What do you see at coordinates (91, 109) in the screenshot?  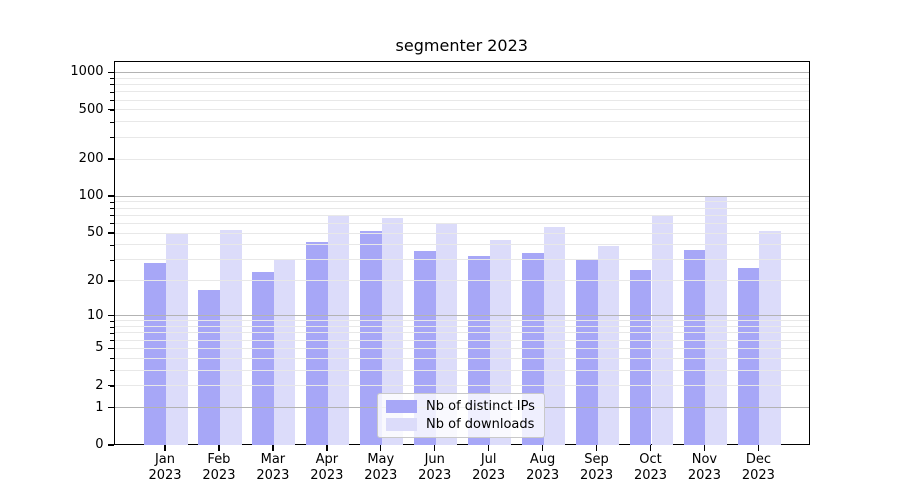 I see `y-tick-label: 500` at bounding box center [91, 109].